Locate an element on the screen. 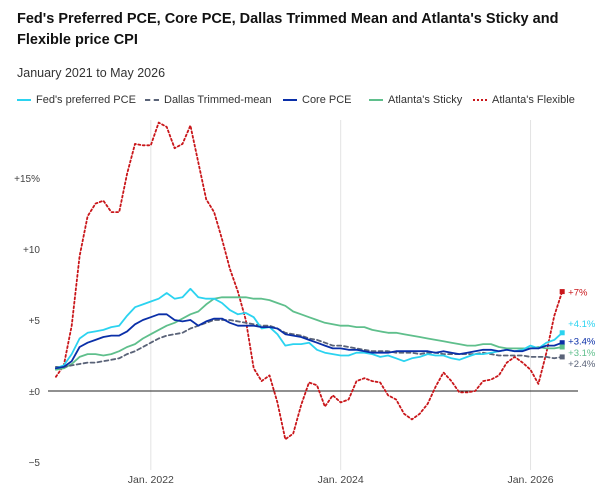  legend-label: Dallas Trimmed-mean is located at coordinates (218, 100).